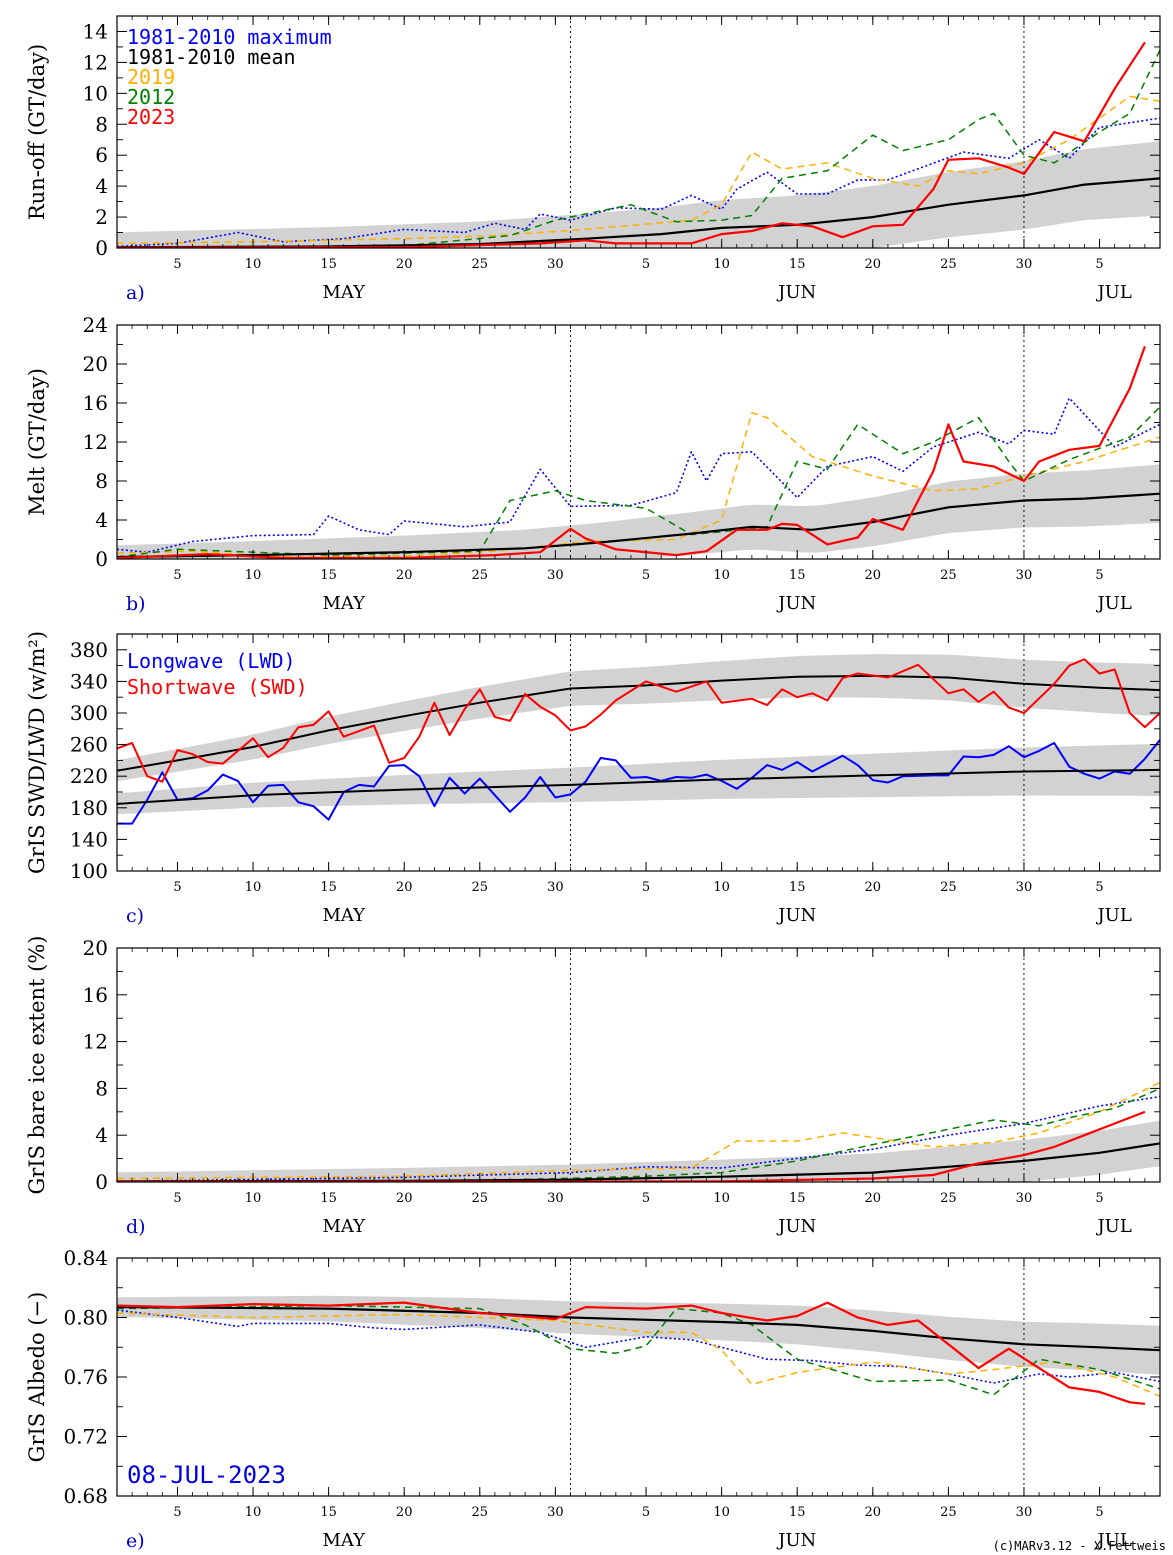  Describe the element at coordinates (95, 995) in the screenshot. I see `y-tick-label: 16` at that location.